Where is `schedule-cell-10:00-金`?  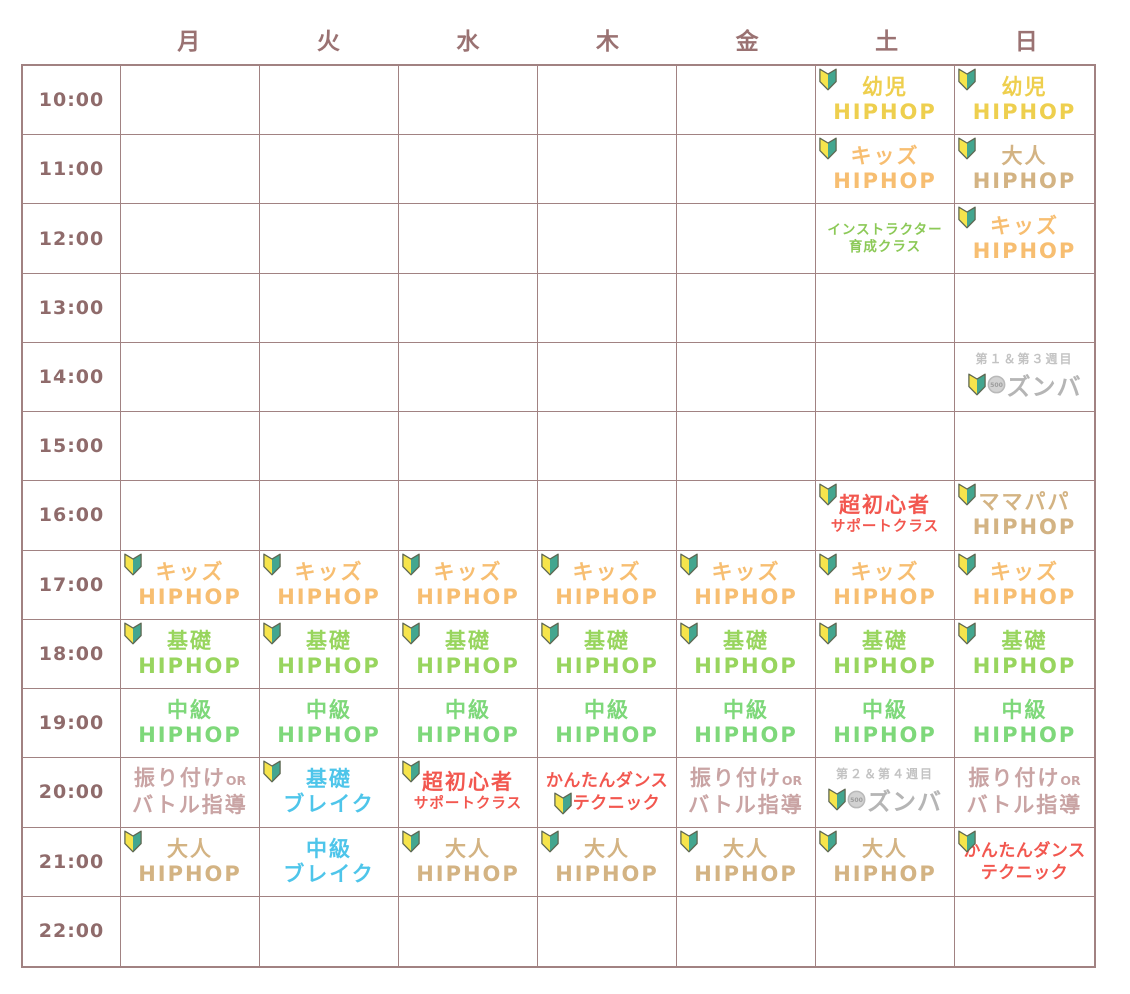
schedule-cell-10:00-金 is located at coordinates (746, 101).